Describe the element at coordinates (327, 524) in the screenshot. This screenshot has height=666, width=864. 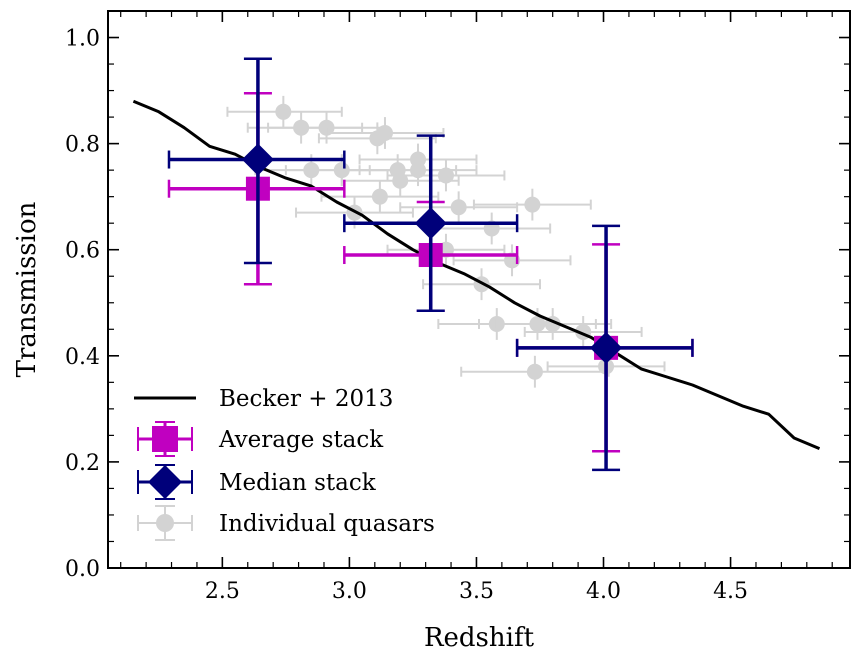
I see `legend-label: Individual quasars` at that location.